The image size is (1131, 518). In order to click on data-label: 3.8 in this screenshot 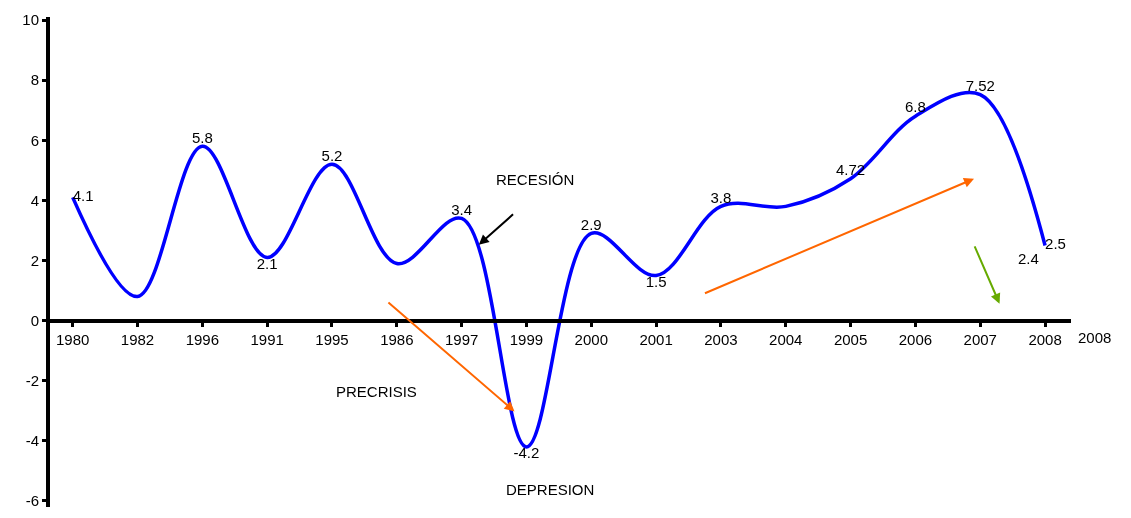, I will do `click(721, 197)`.